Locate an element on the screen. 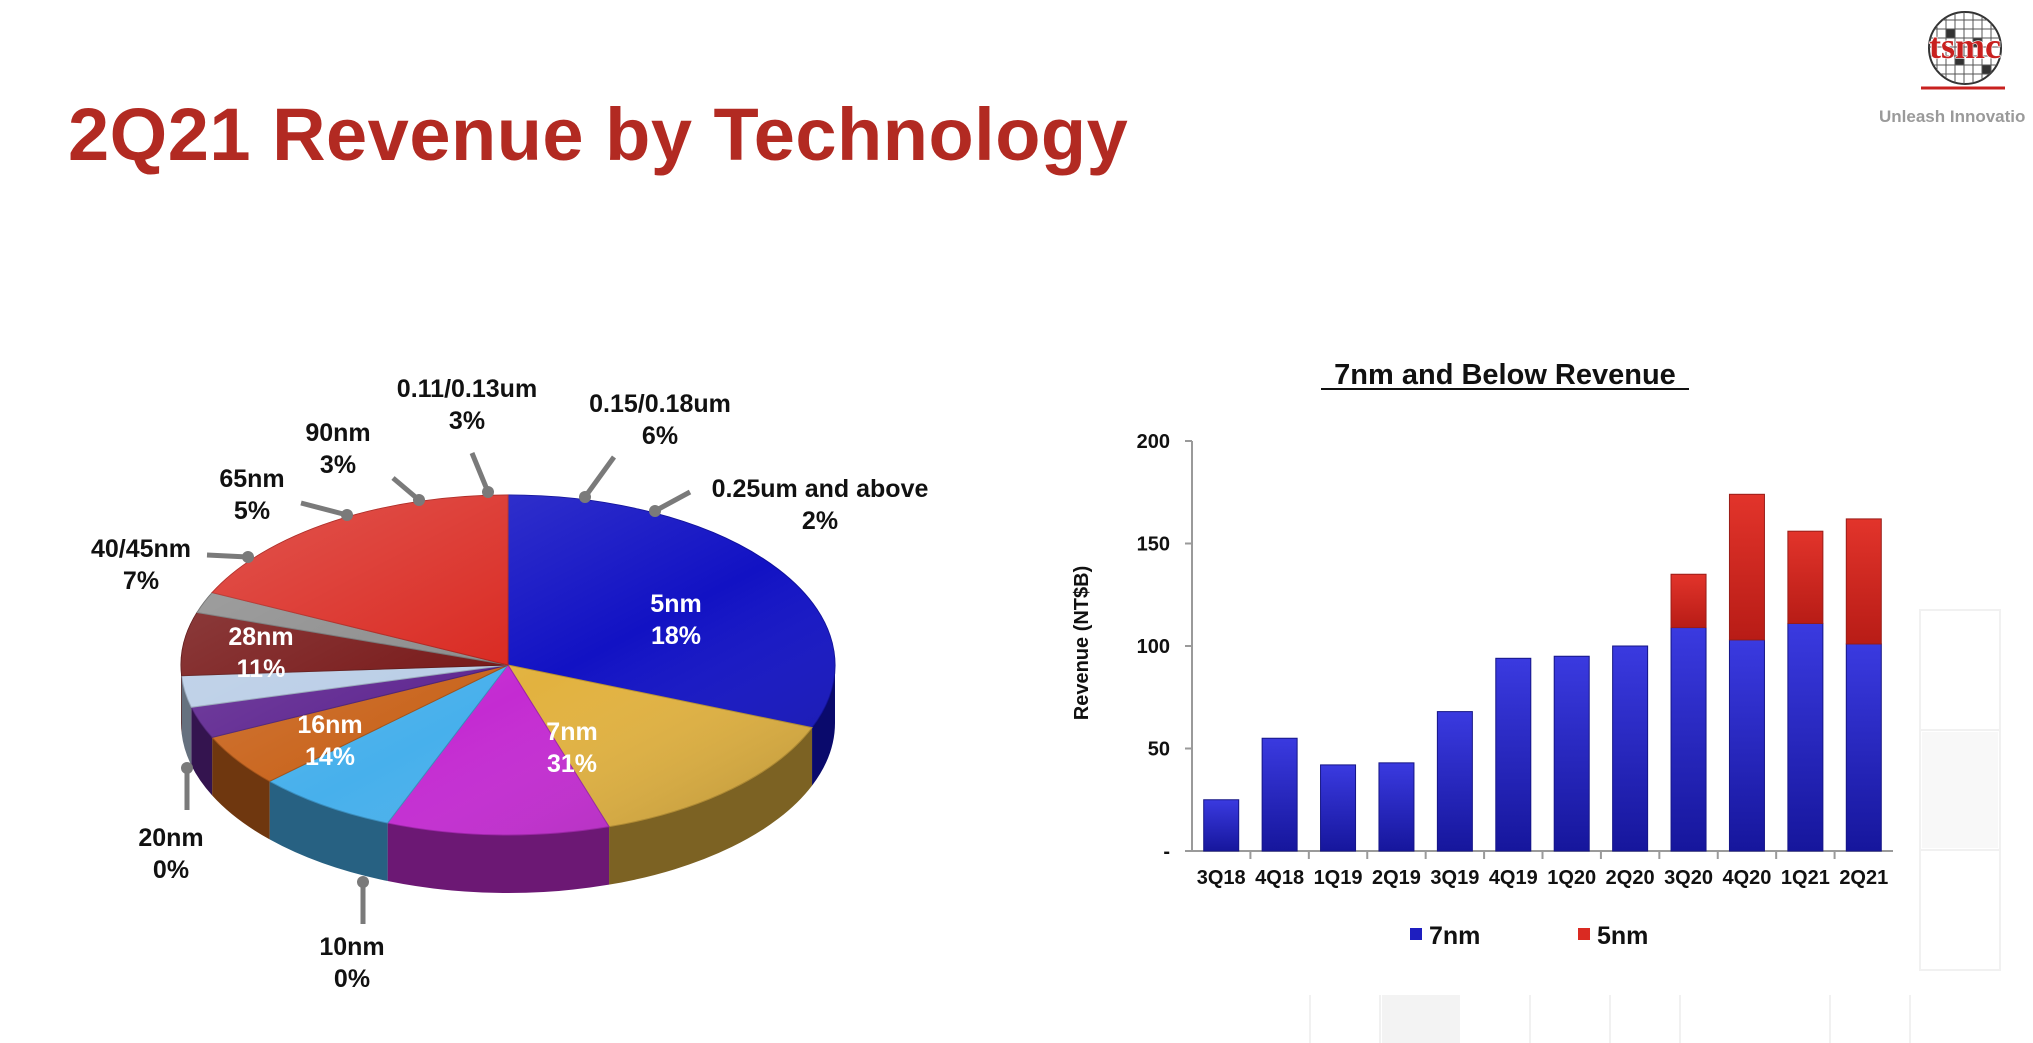 Image resolution: width=2033 pixels, height=1043 pixels. bar-series is located at coordinates (1542, 672).